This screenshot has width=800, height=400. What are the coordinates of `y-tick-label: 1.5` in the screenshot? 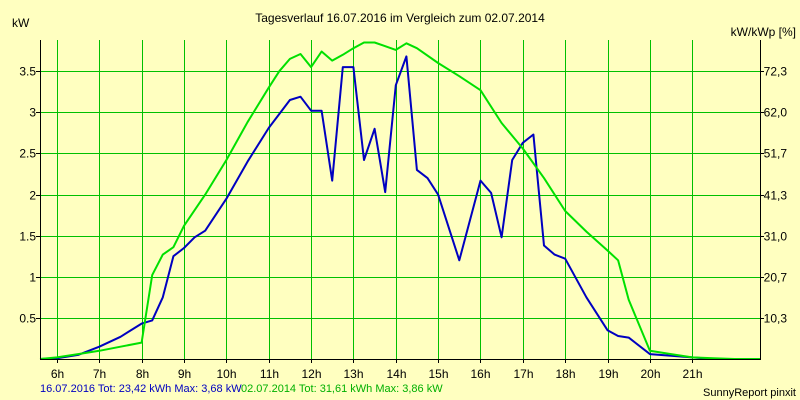 It's located at (27, 237).